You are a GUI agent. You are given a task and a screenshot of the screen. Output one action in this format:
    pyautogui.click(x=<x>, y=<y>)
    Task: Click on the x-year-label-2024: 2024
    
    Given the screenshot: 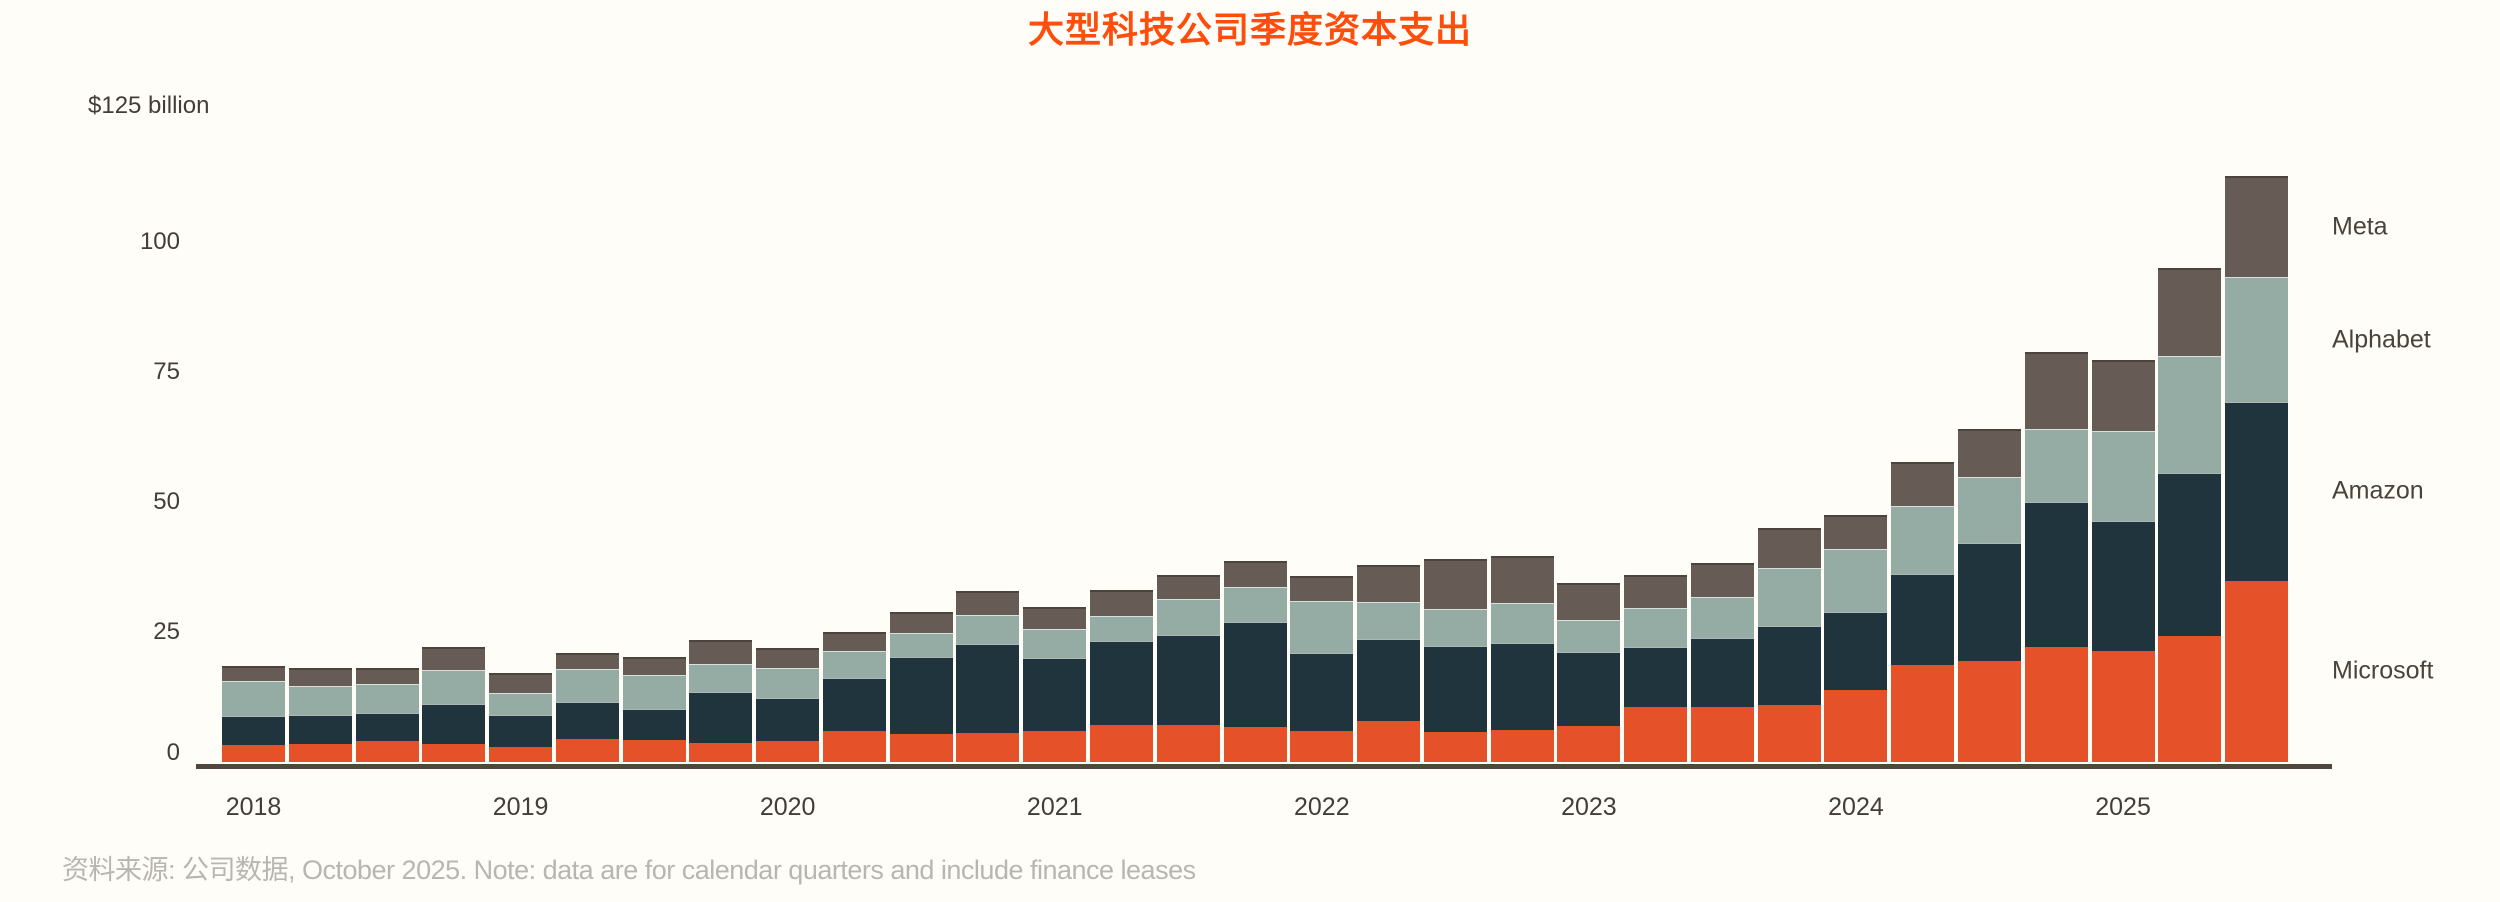 What is the action you would take?
    pyautogui.click(x=1856, y=807)
    